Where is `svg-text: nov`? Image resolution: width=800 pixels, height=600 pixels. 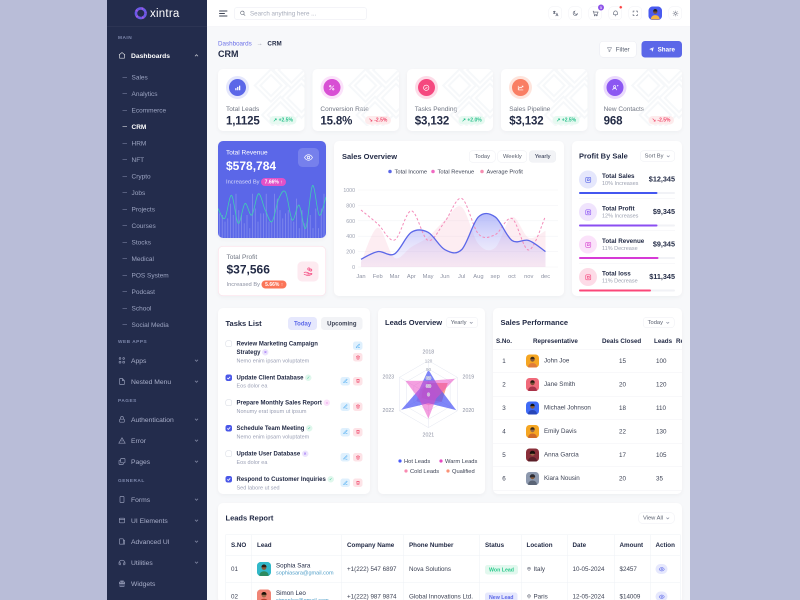 svg-text: nov is located at coordinates (528, 277).